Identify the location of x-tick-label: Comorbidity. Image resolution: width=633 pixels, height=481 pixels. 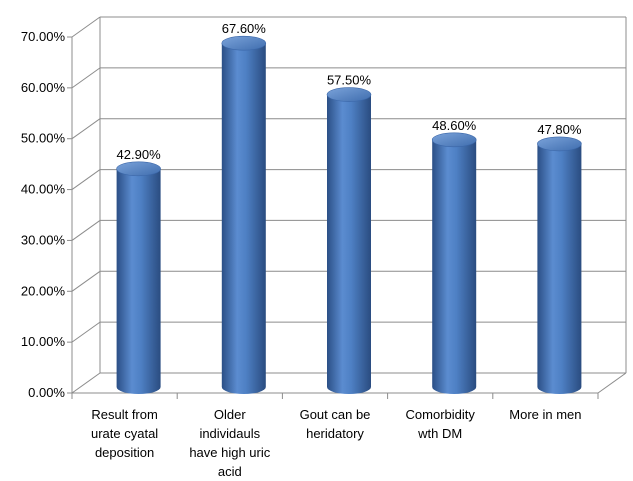
(441, 414).